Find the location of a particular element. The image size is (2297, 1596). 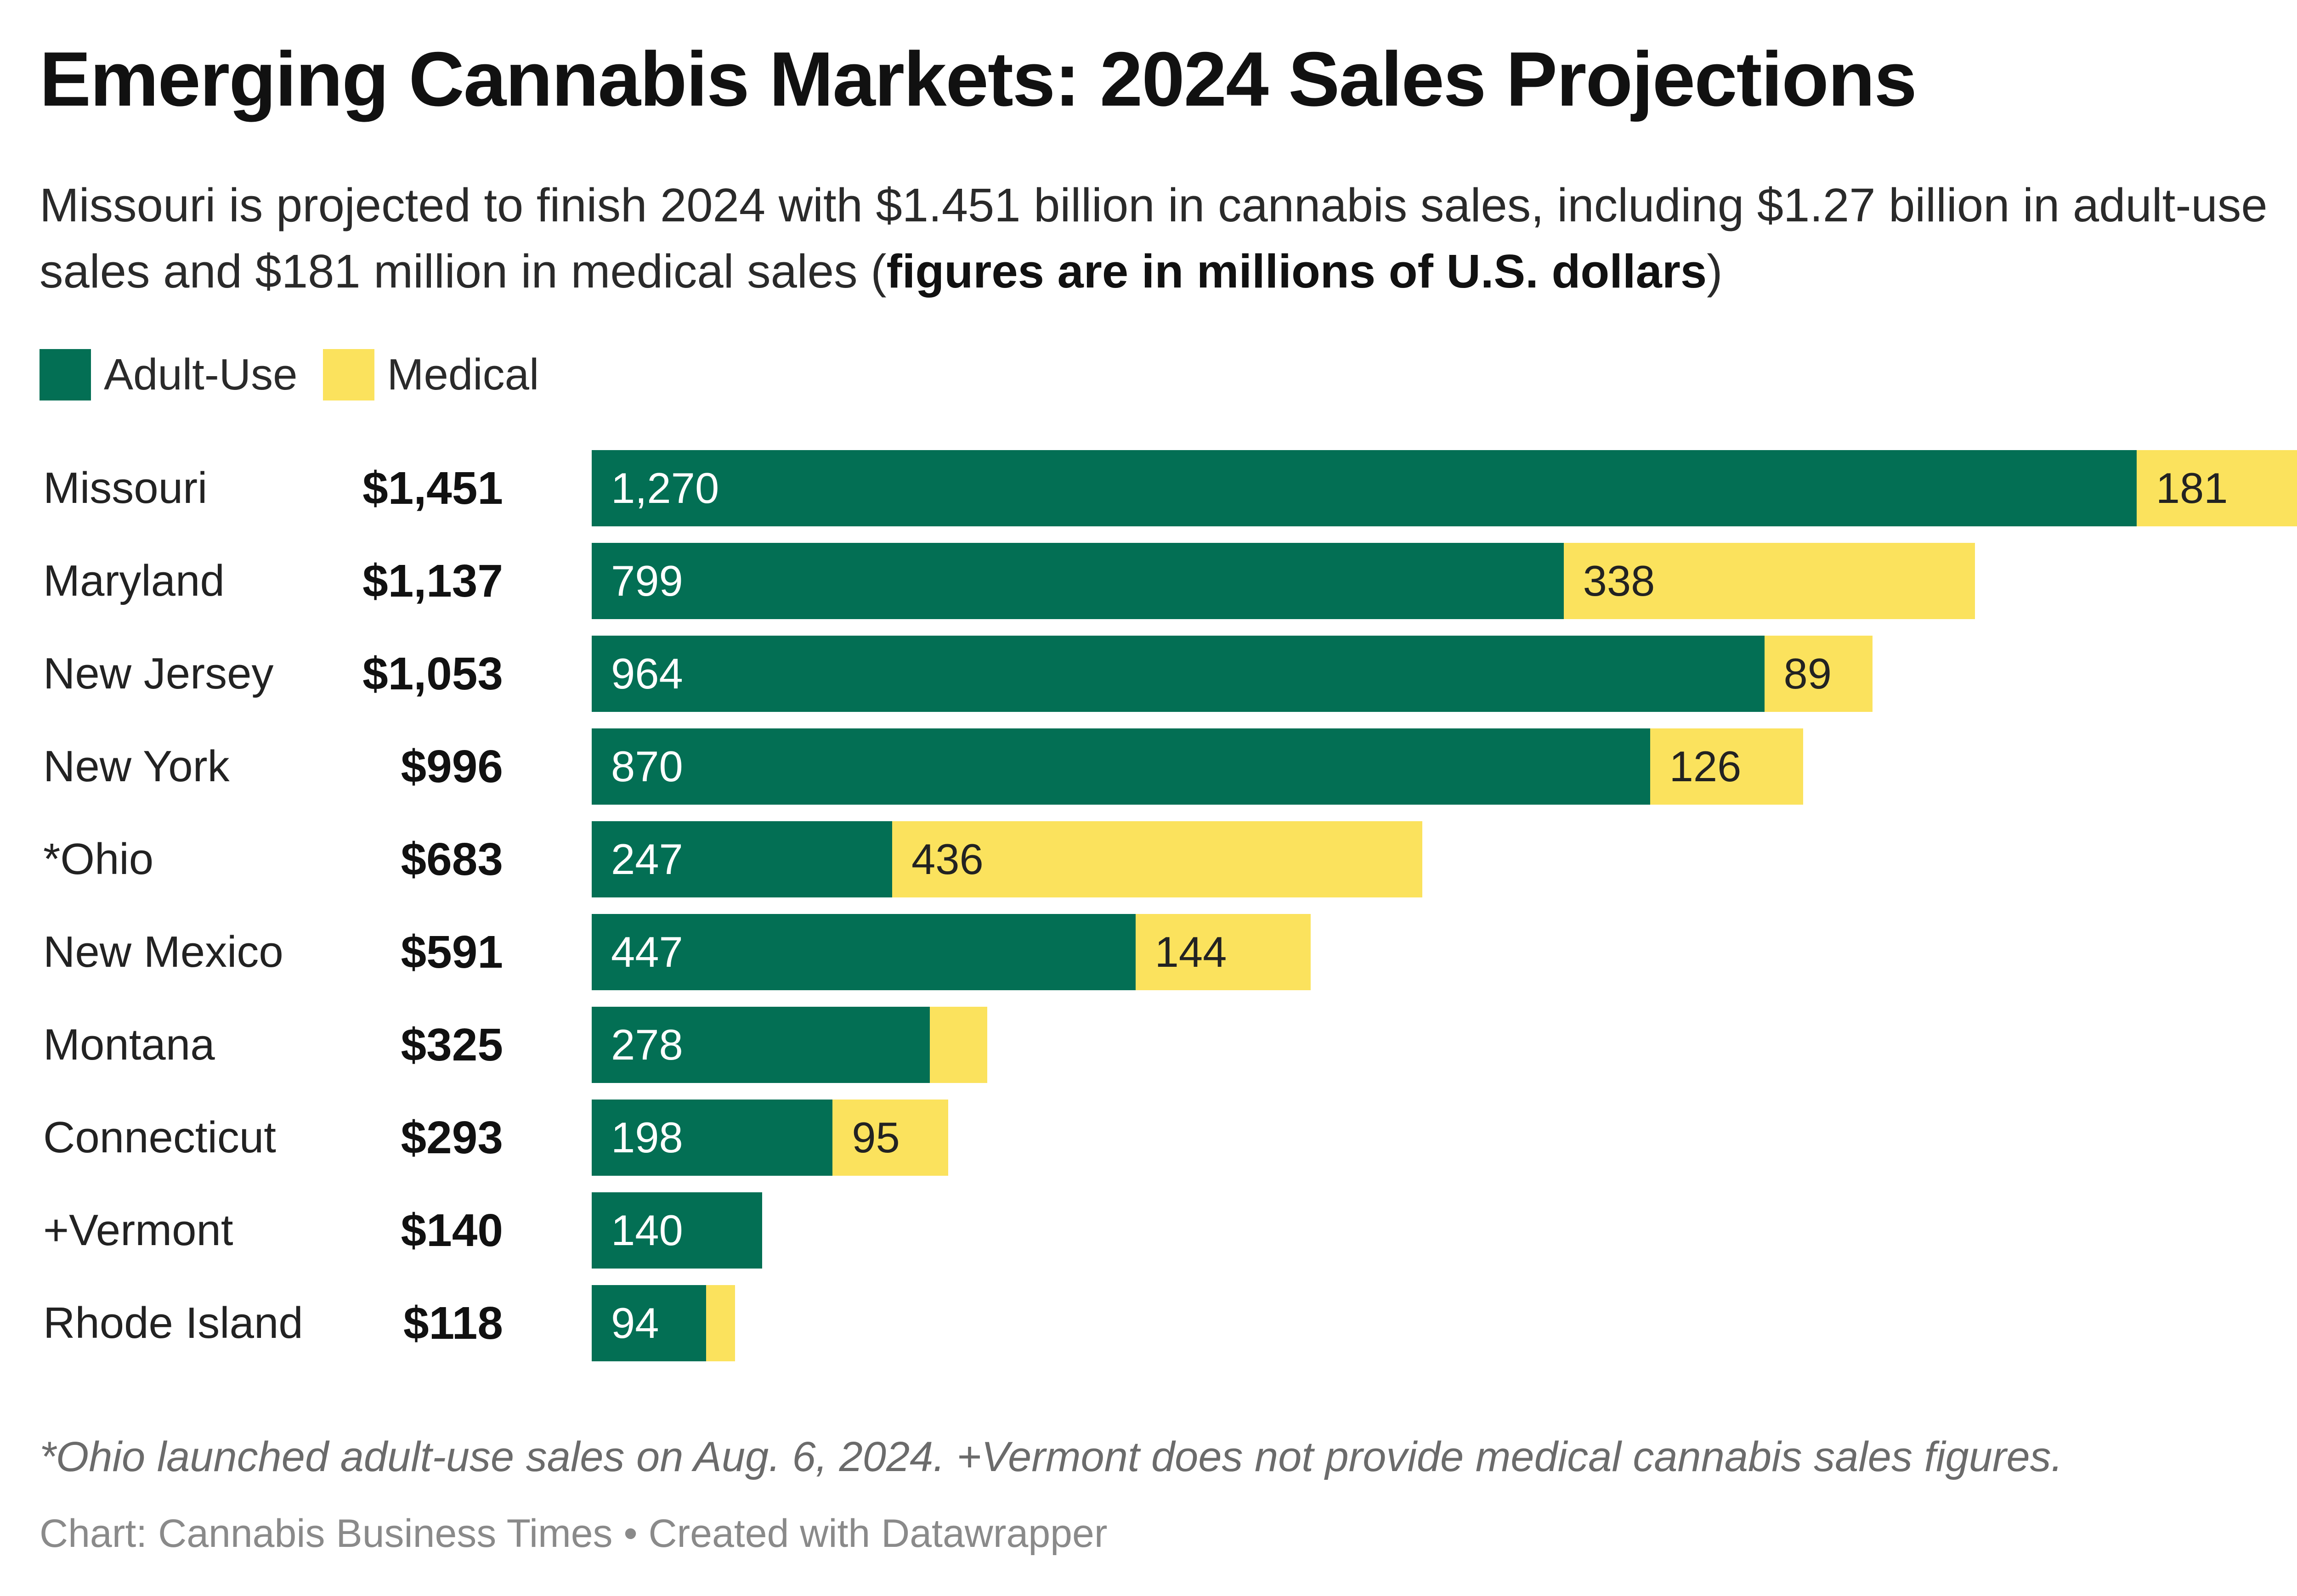

legend-label-medical: Medical is located at coordinates (463, 374).